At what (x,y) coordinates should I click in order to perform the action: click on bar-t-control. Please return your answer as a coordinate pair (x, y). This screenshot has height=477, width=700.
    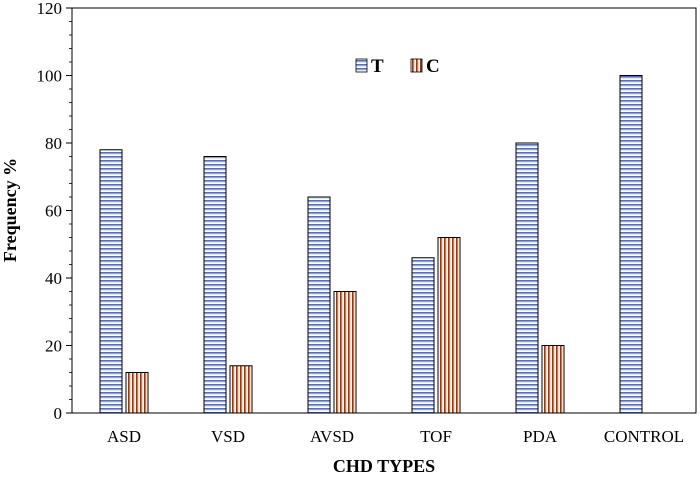
    Looking at the image, I should click on (631, 244).